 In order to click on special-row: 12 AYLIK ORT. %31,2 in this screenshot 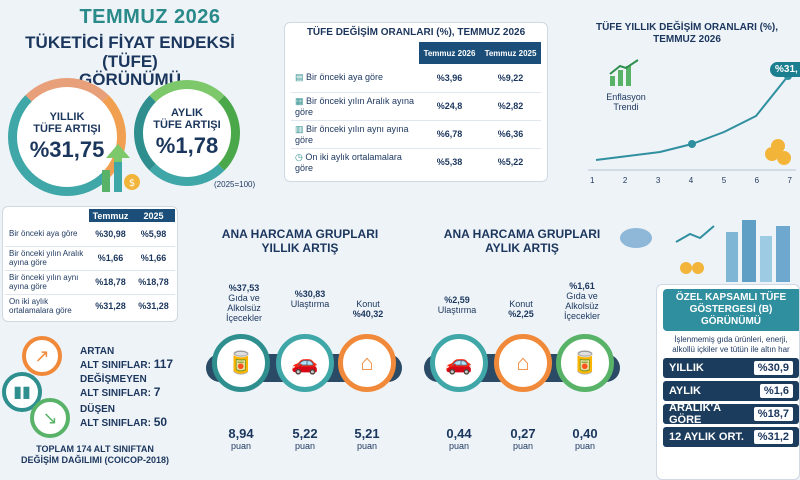, I will do `click(731, 437)`.